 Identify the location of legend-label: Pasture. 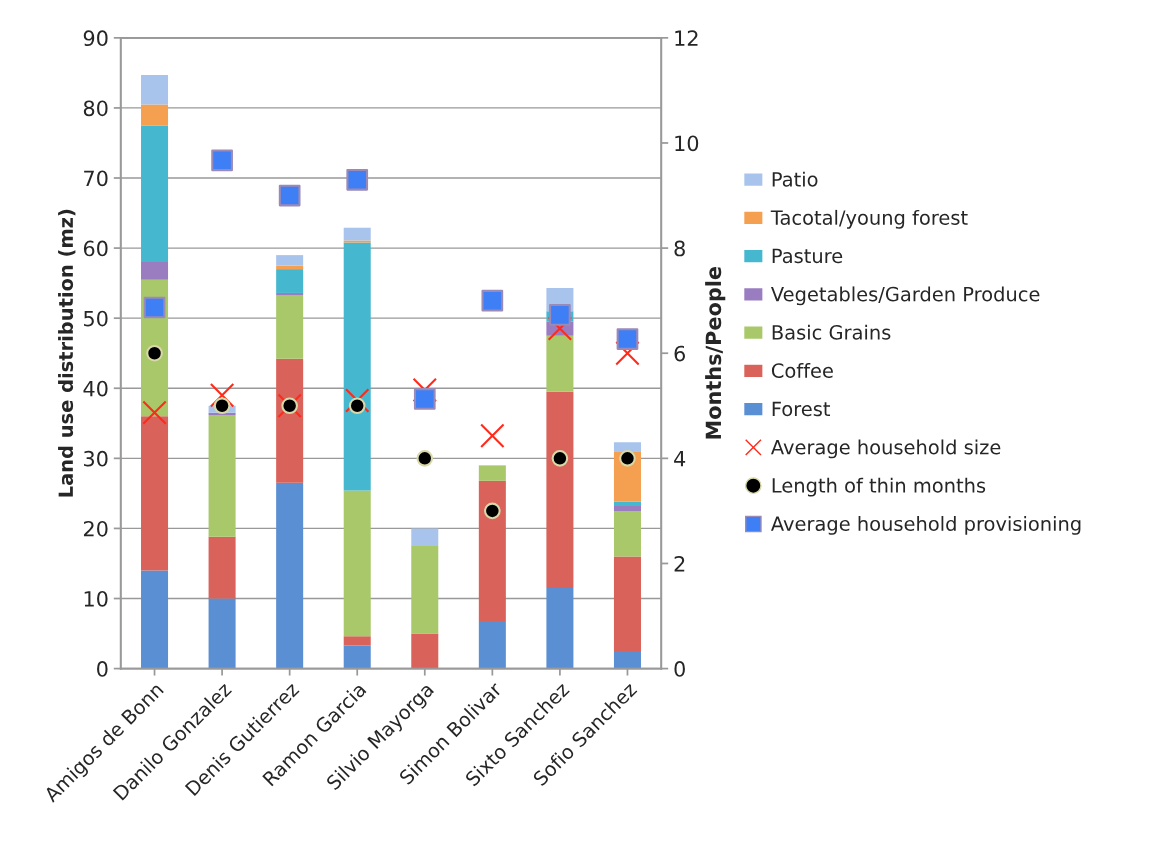
(807, 256).